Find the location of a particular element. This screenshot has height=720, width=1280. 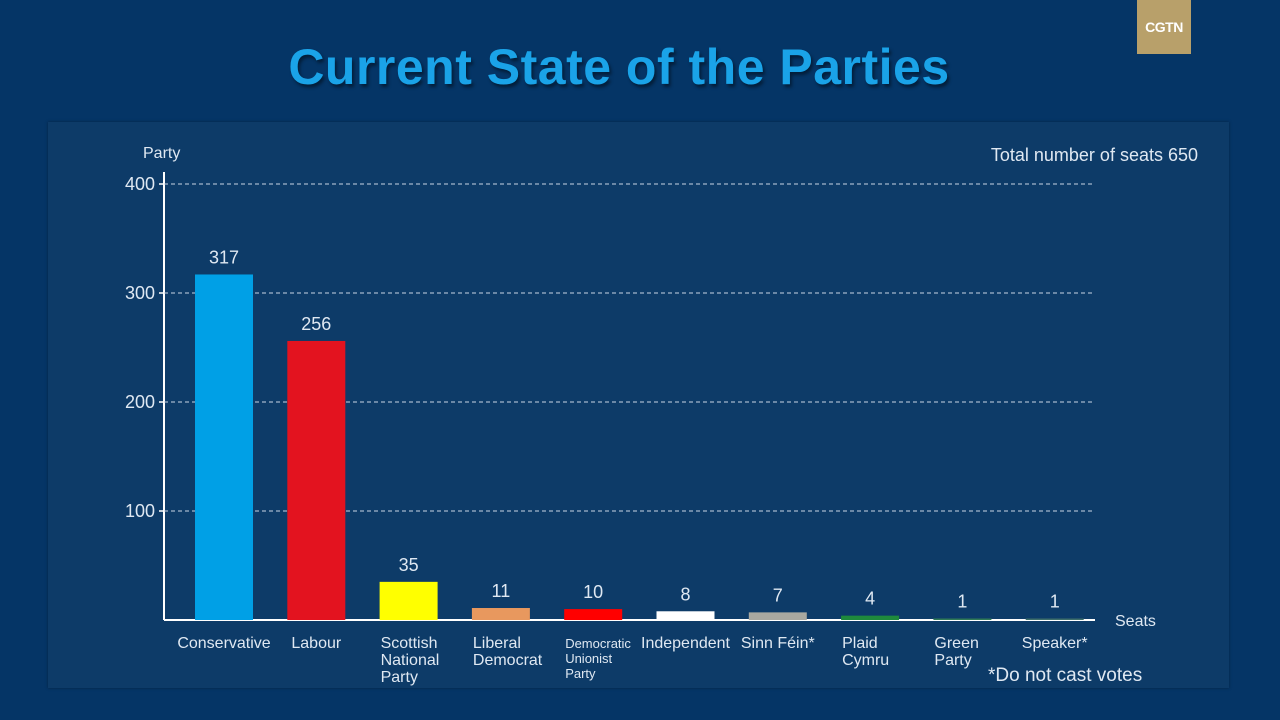

category-label: Scottish National Party is located at coordinates (410, 660).